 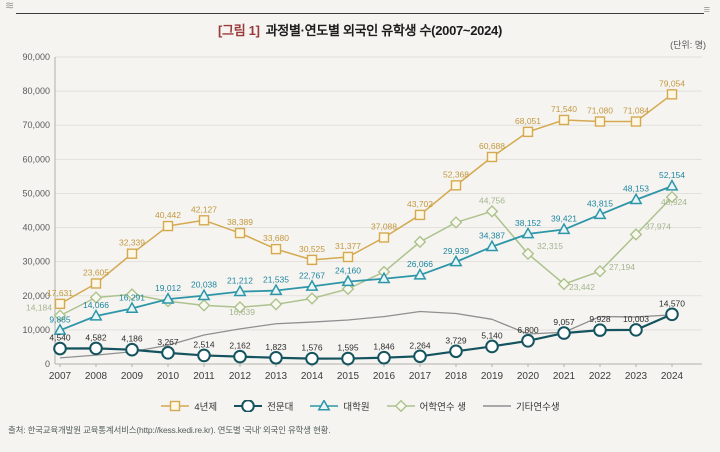 What do you see at coordinates (60, 376) in the screenshot?
I see `svg-text: 2007` at bounding box center [60, 376].